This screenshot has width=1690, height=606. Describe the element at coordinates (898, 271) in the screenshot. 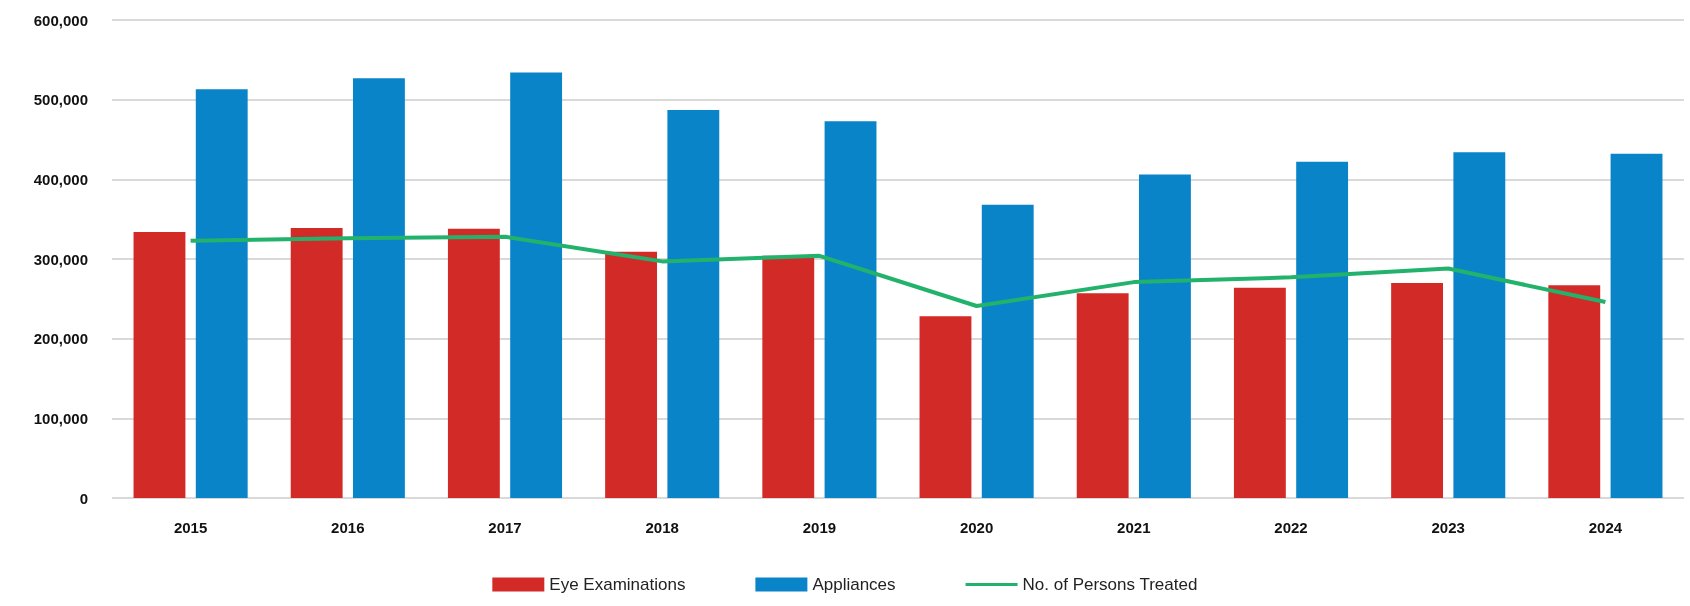

I see `line-series` at that location.